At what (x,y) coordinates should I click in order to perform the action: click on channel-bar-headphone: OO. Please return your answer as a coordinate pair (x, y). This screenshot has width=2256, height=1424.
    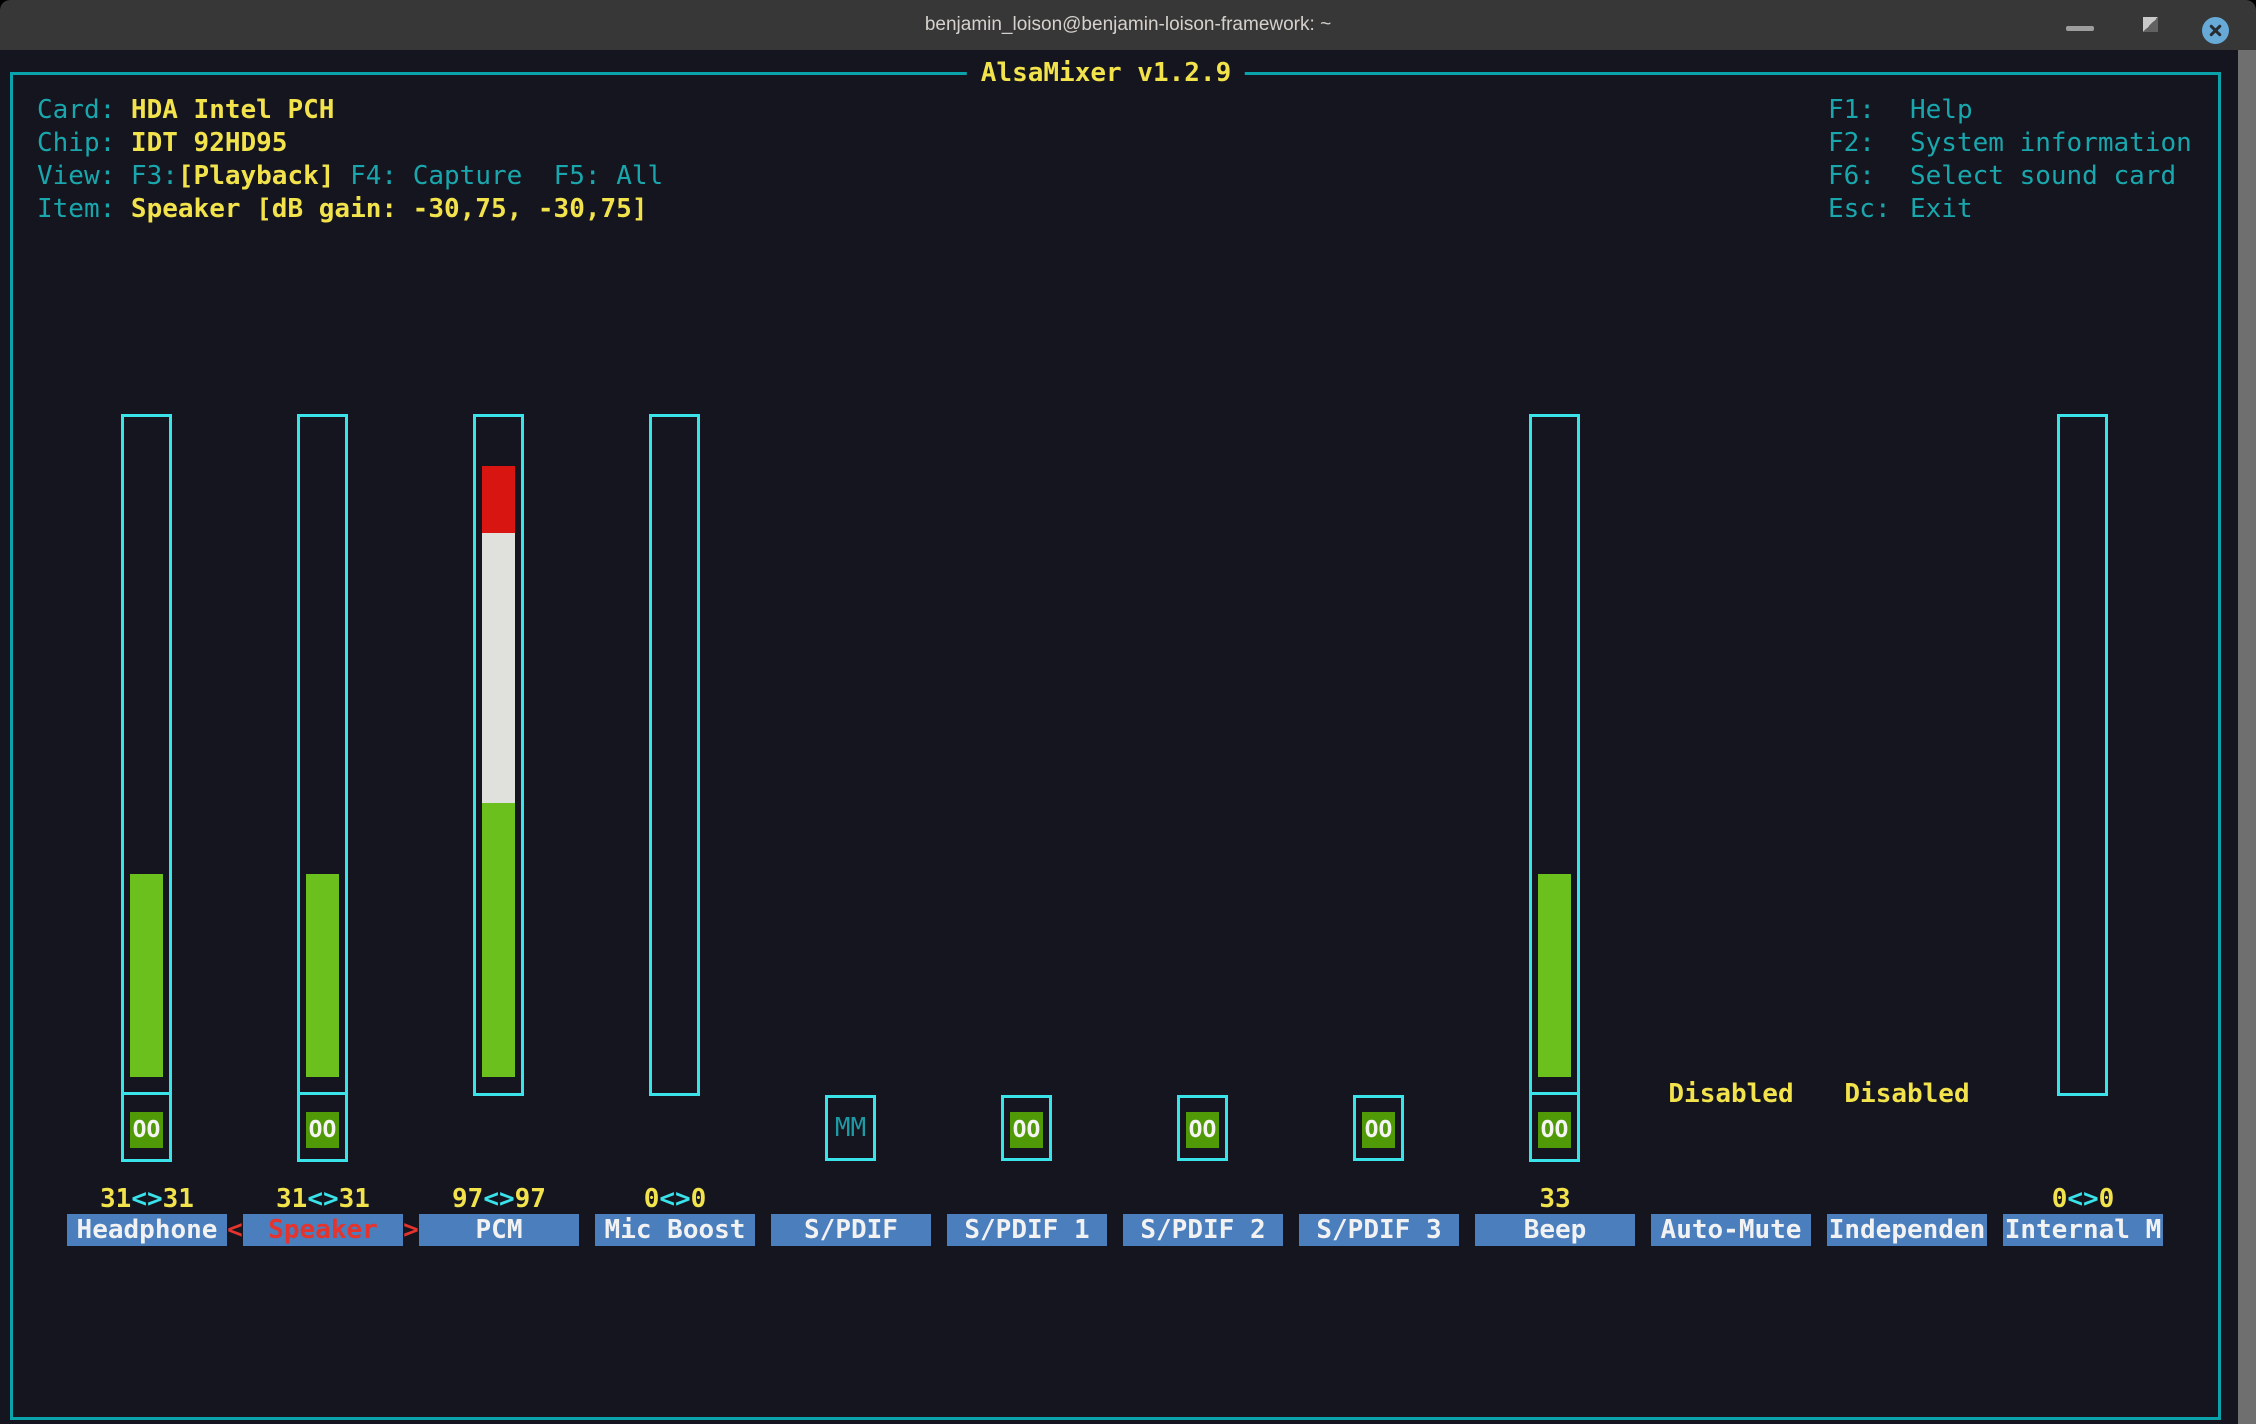
    Looking at the image, I should click on (146, 788).